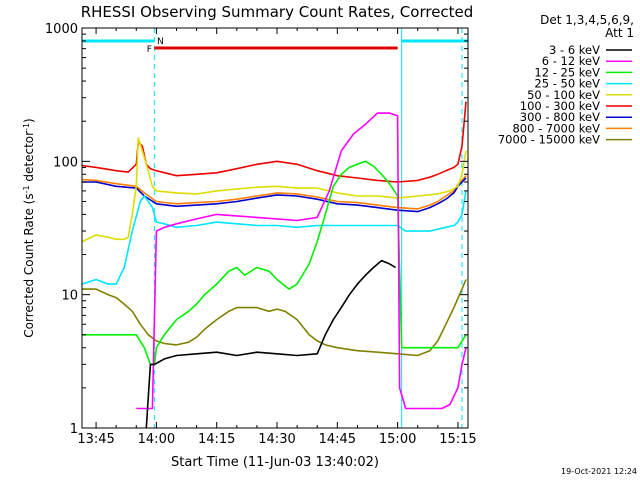 Image resolution: width=640 pixels, height=480 pixels. I want to click on y-axis-label-part: Corrected Count Rate (s, so click(29, 265).